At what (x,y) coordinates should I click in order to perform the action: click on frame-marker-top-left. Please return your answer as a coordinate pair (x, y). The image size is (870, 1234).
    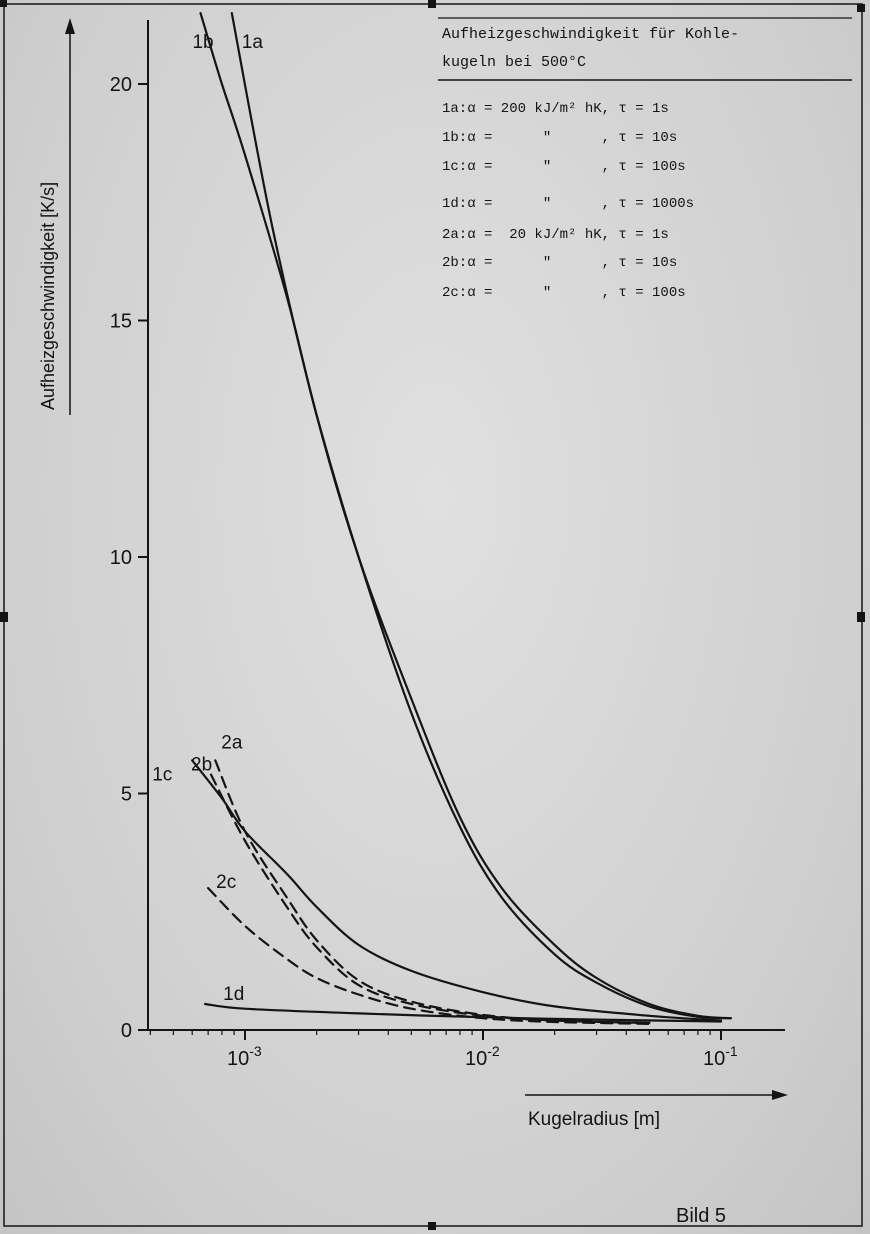
    Looking at the image, I should click on (3, 3).